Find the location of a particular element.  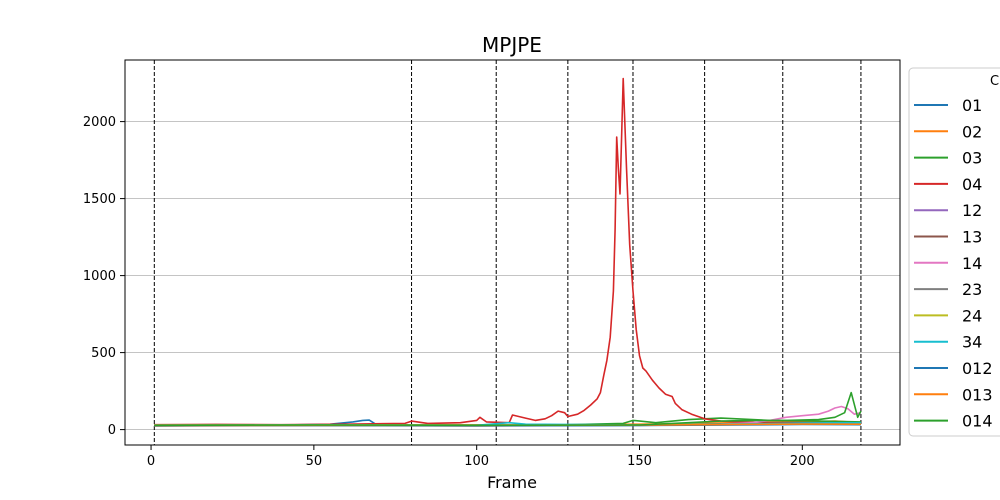

x-axis-ticks: 0 50 100 150 200 is located at coordinates (481, 457).